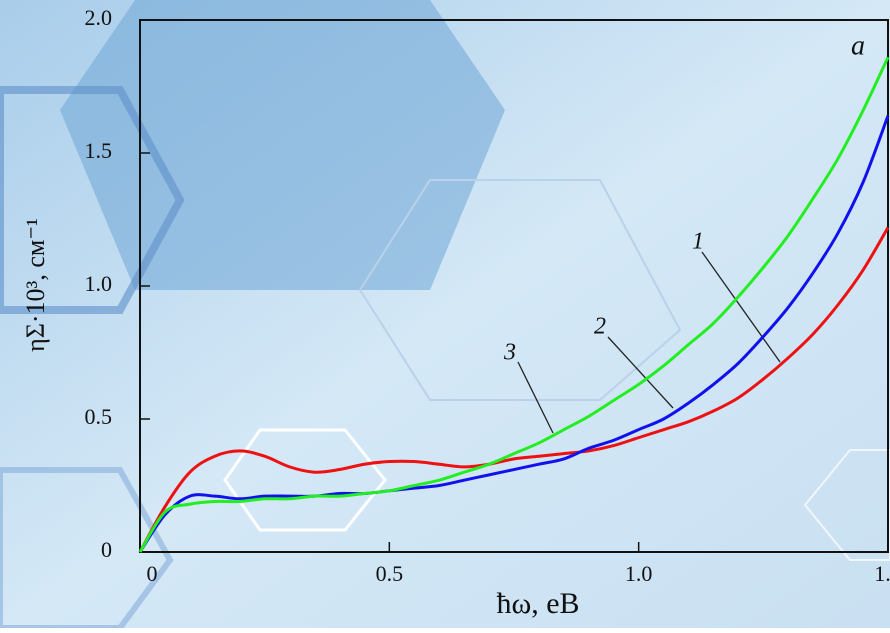 The width and height of the screenshot is (890, 633). Describe the element at coordinates (882, 573) in the screenshot. I see `x-tick-label: 1.5` at that location.